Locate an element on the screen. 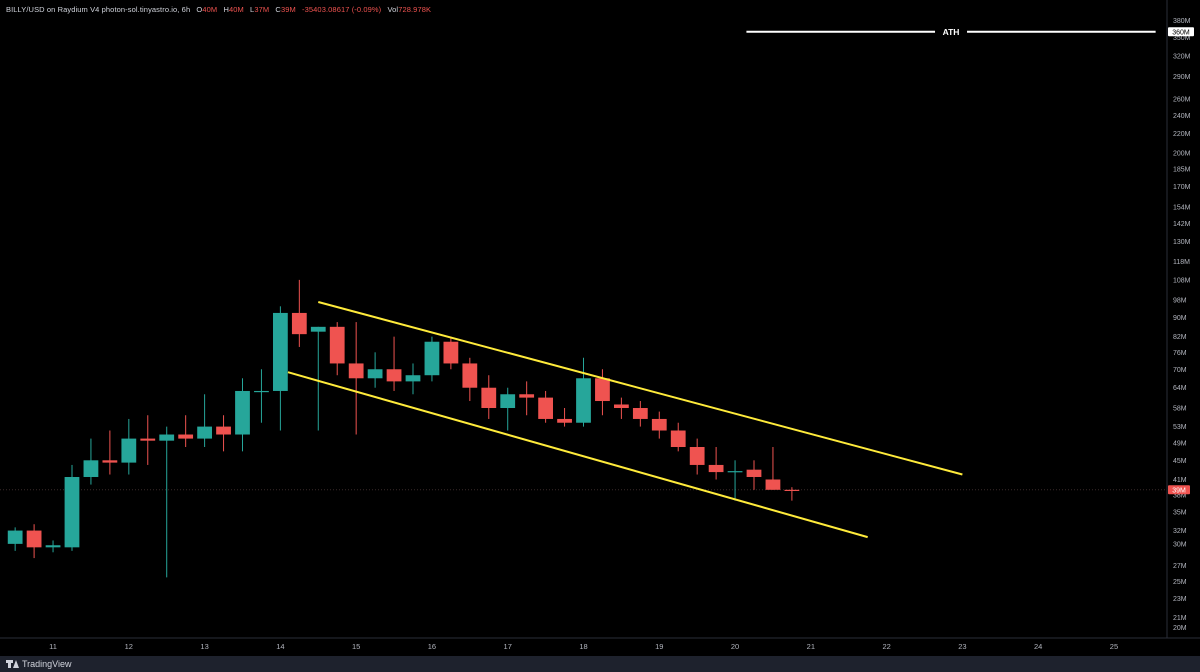  x-tick-label: 19 is located at coordinates (659, 646).